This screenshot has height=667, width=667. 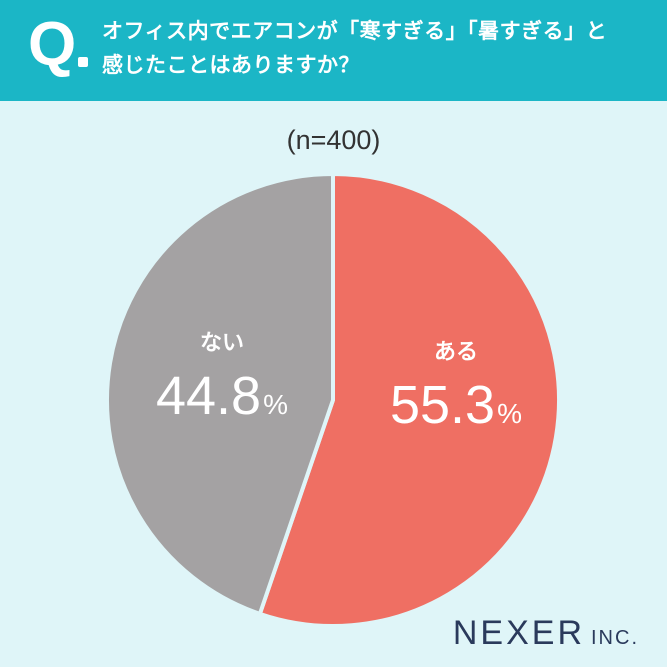 I want to click on slice-label-nai: ない 44.8%, so click(x=222, y=378).